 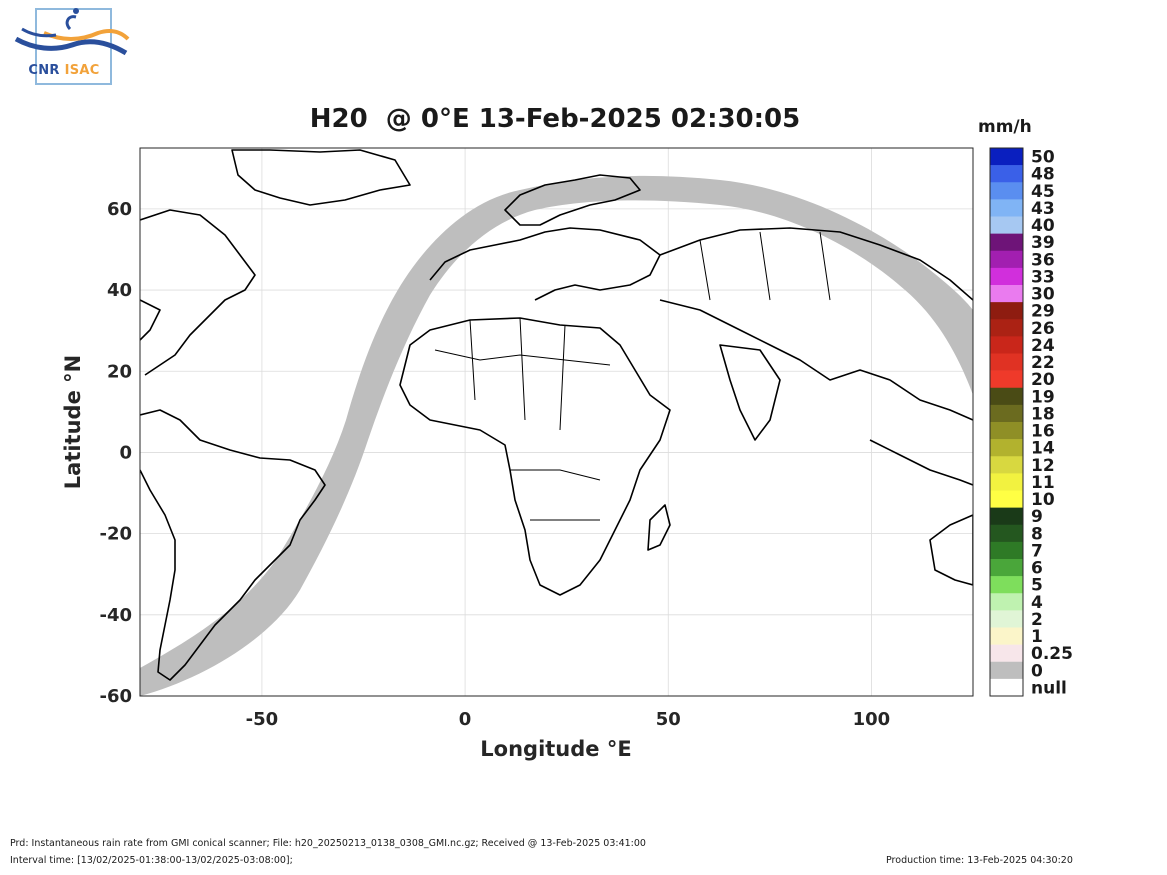 What do you see at coordinates (872, 719) in the screenshot?
I see `x-tick-label: 100` at bounding box center [872, 719].